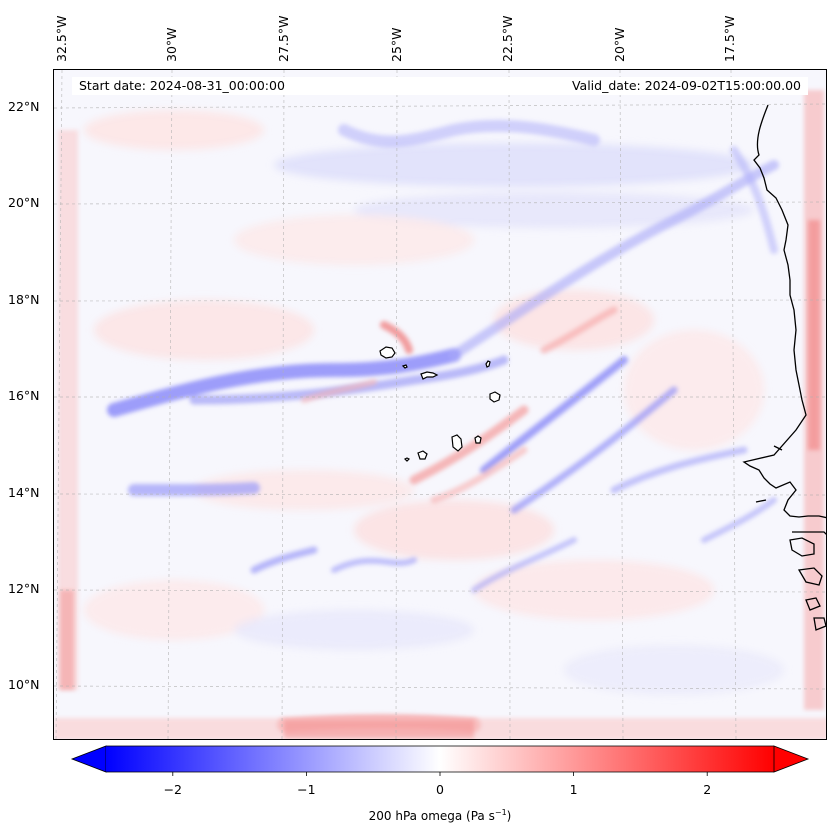 Image resolution: width=837 pixels, height=839 pixels. I want to click on island-santo-antao, so click(387, 352).